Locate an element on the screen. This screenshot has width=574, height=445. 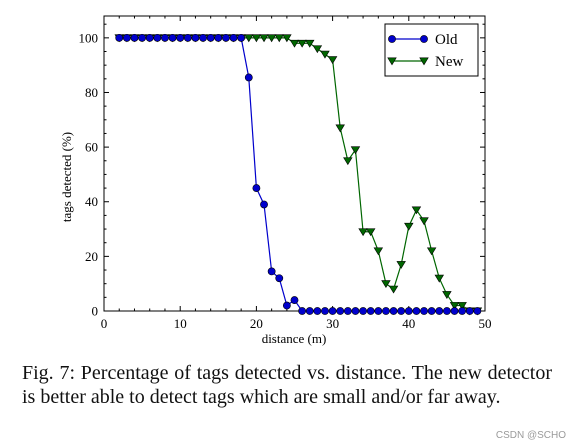
y-axis-label: tags detected (%) is located at coordinates (66, 177).